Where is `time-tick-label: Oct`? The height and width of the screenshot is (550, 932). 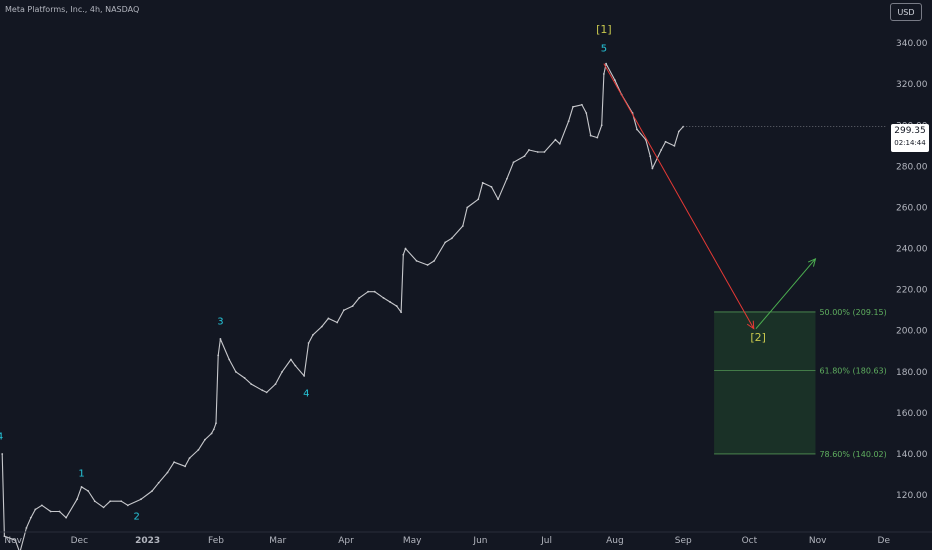
time-tick-label: Oct is located at coordinates (750, 541).